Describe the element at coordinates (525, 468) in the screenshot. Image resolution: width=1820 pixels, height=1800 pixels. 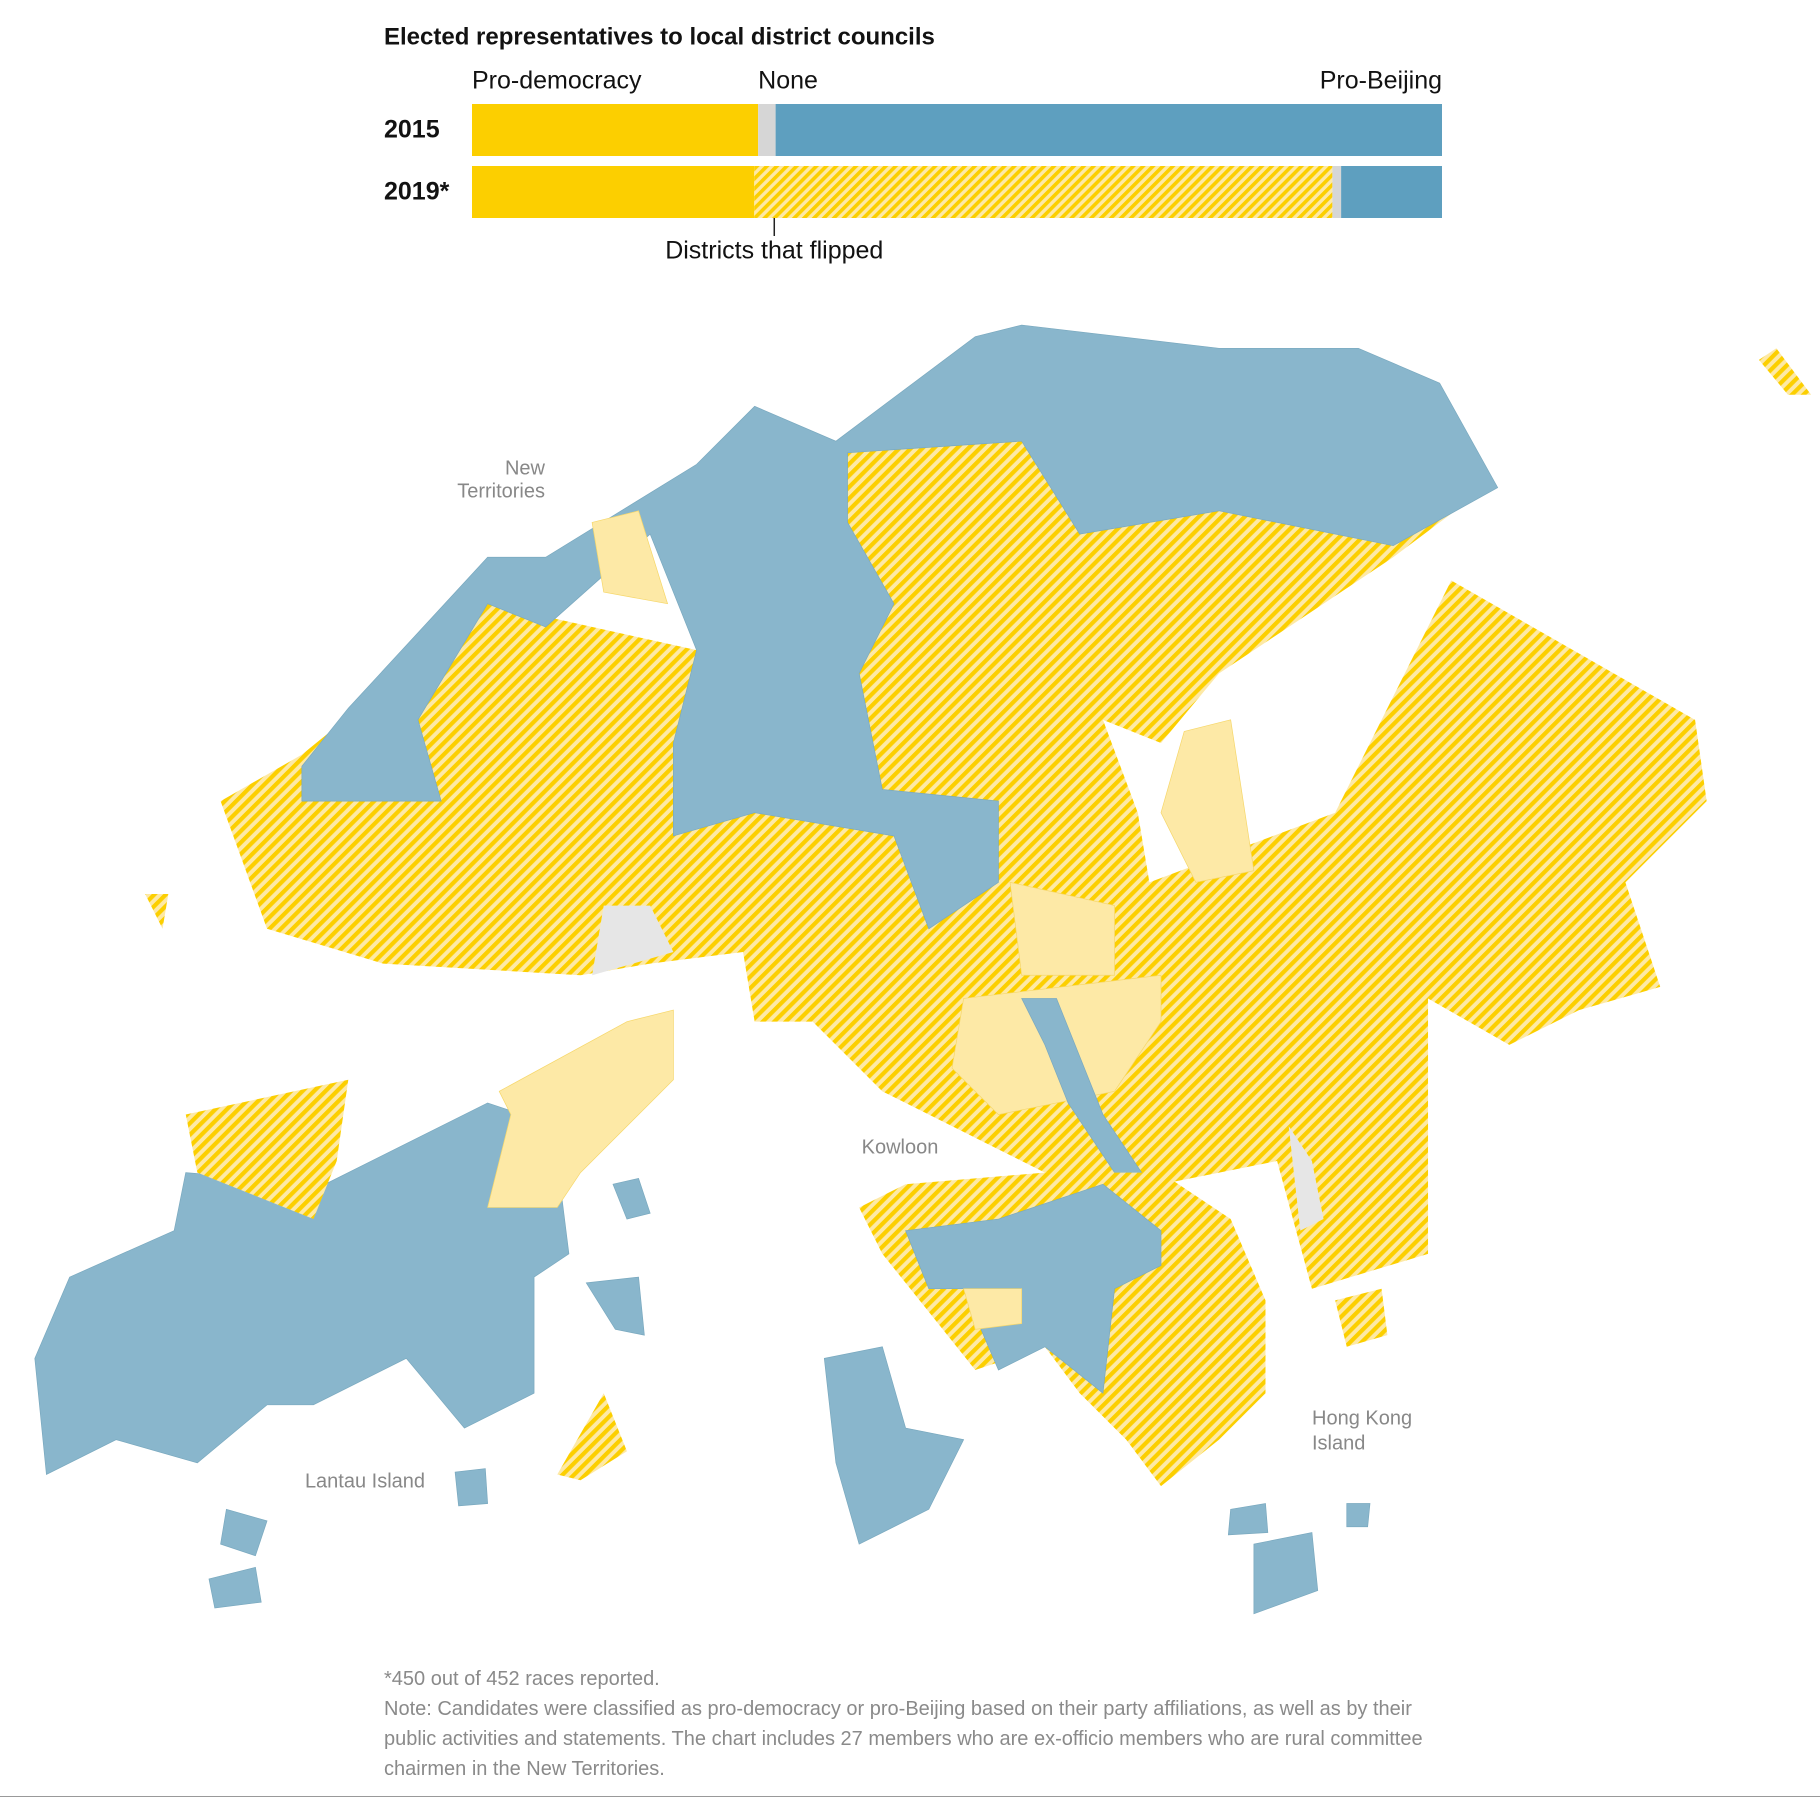
I see `map-label: New` at that location.